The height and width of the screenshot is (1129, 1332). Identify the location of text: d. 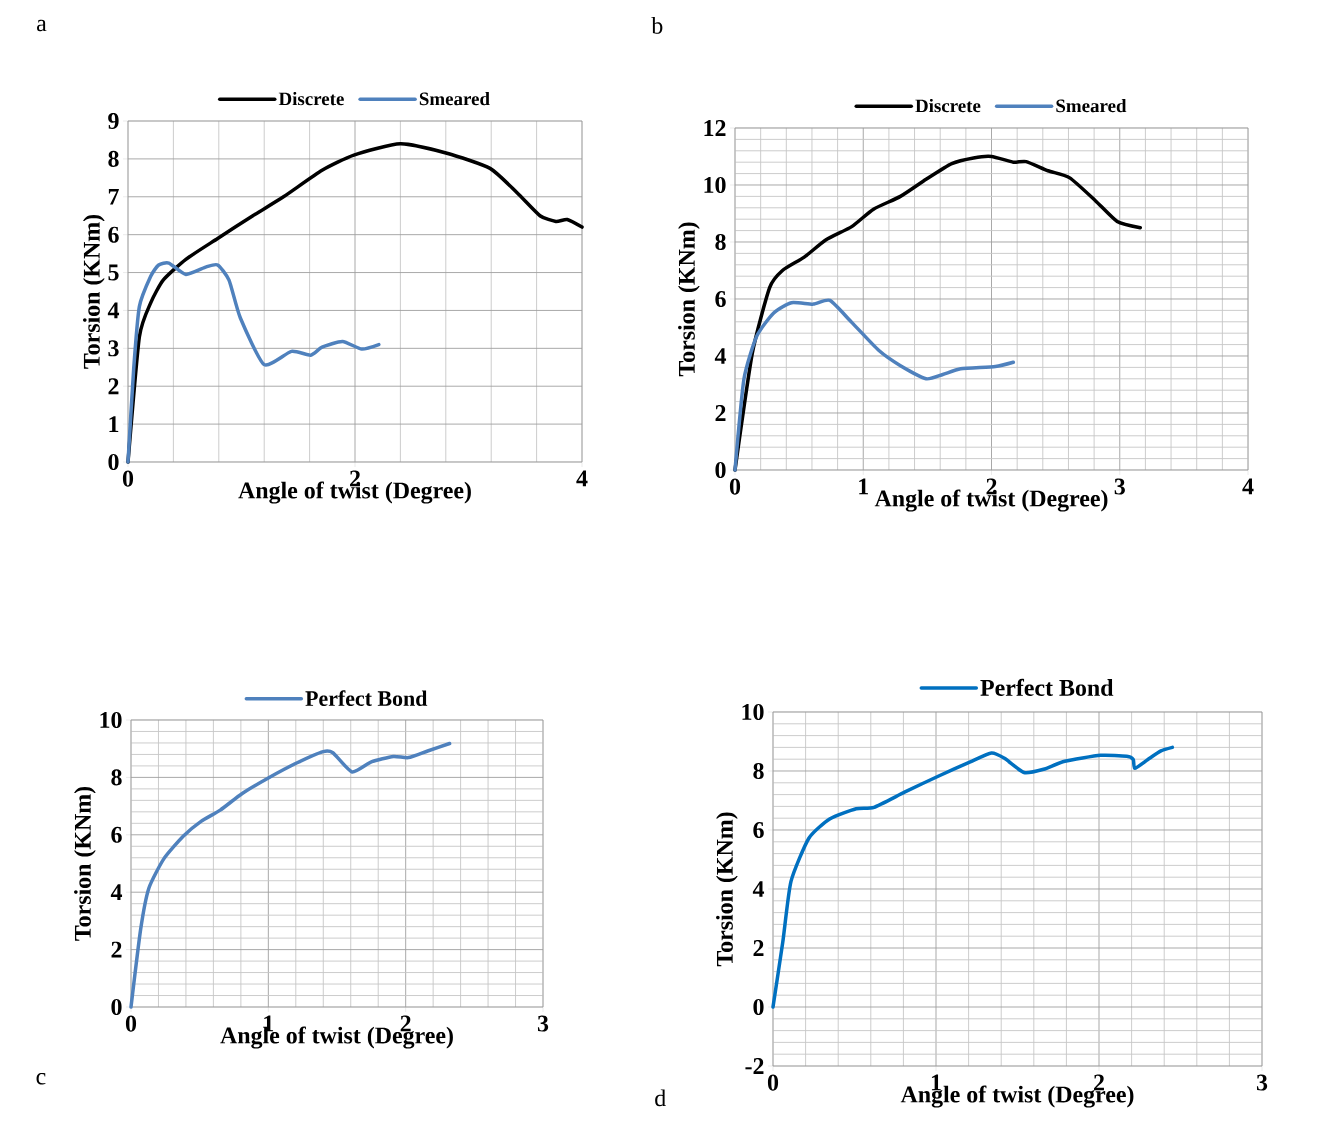
(660, 1098).